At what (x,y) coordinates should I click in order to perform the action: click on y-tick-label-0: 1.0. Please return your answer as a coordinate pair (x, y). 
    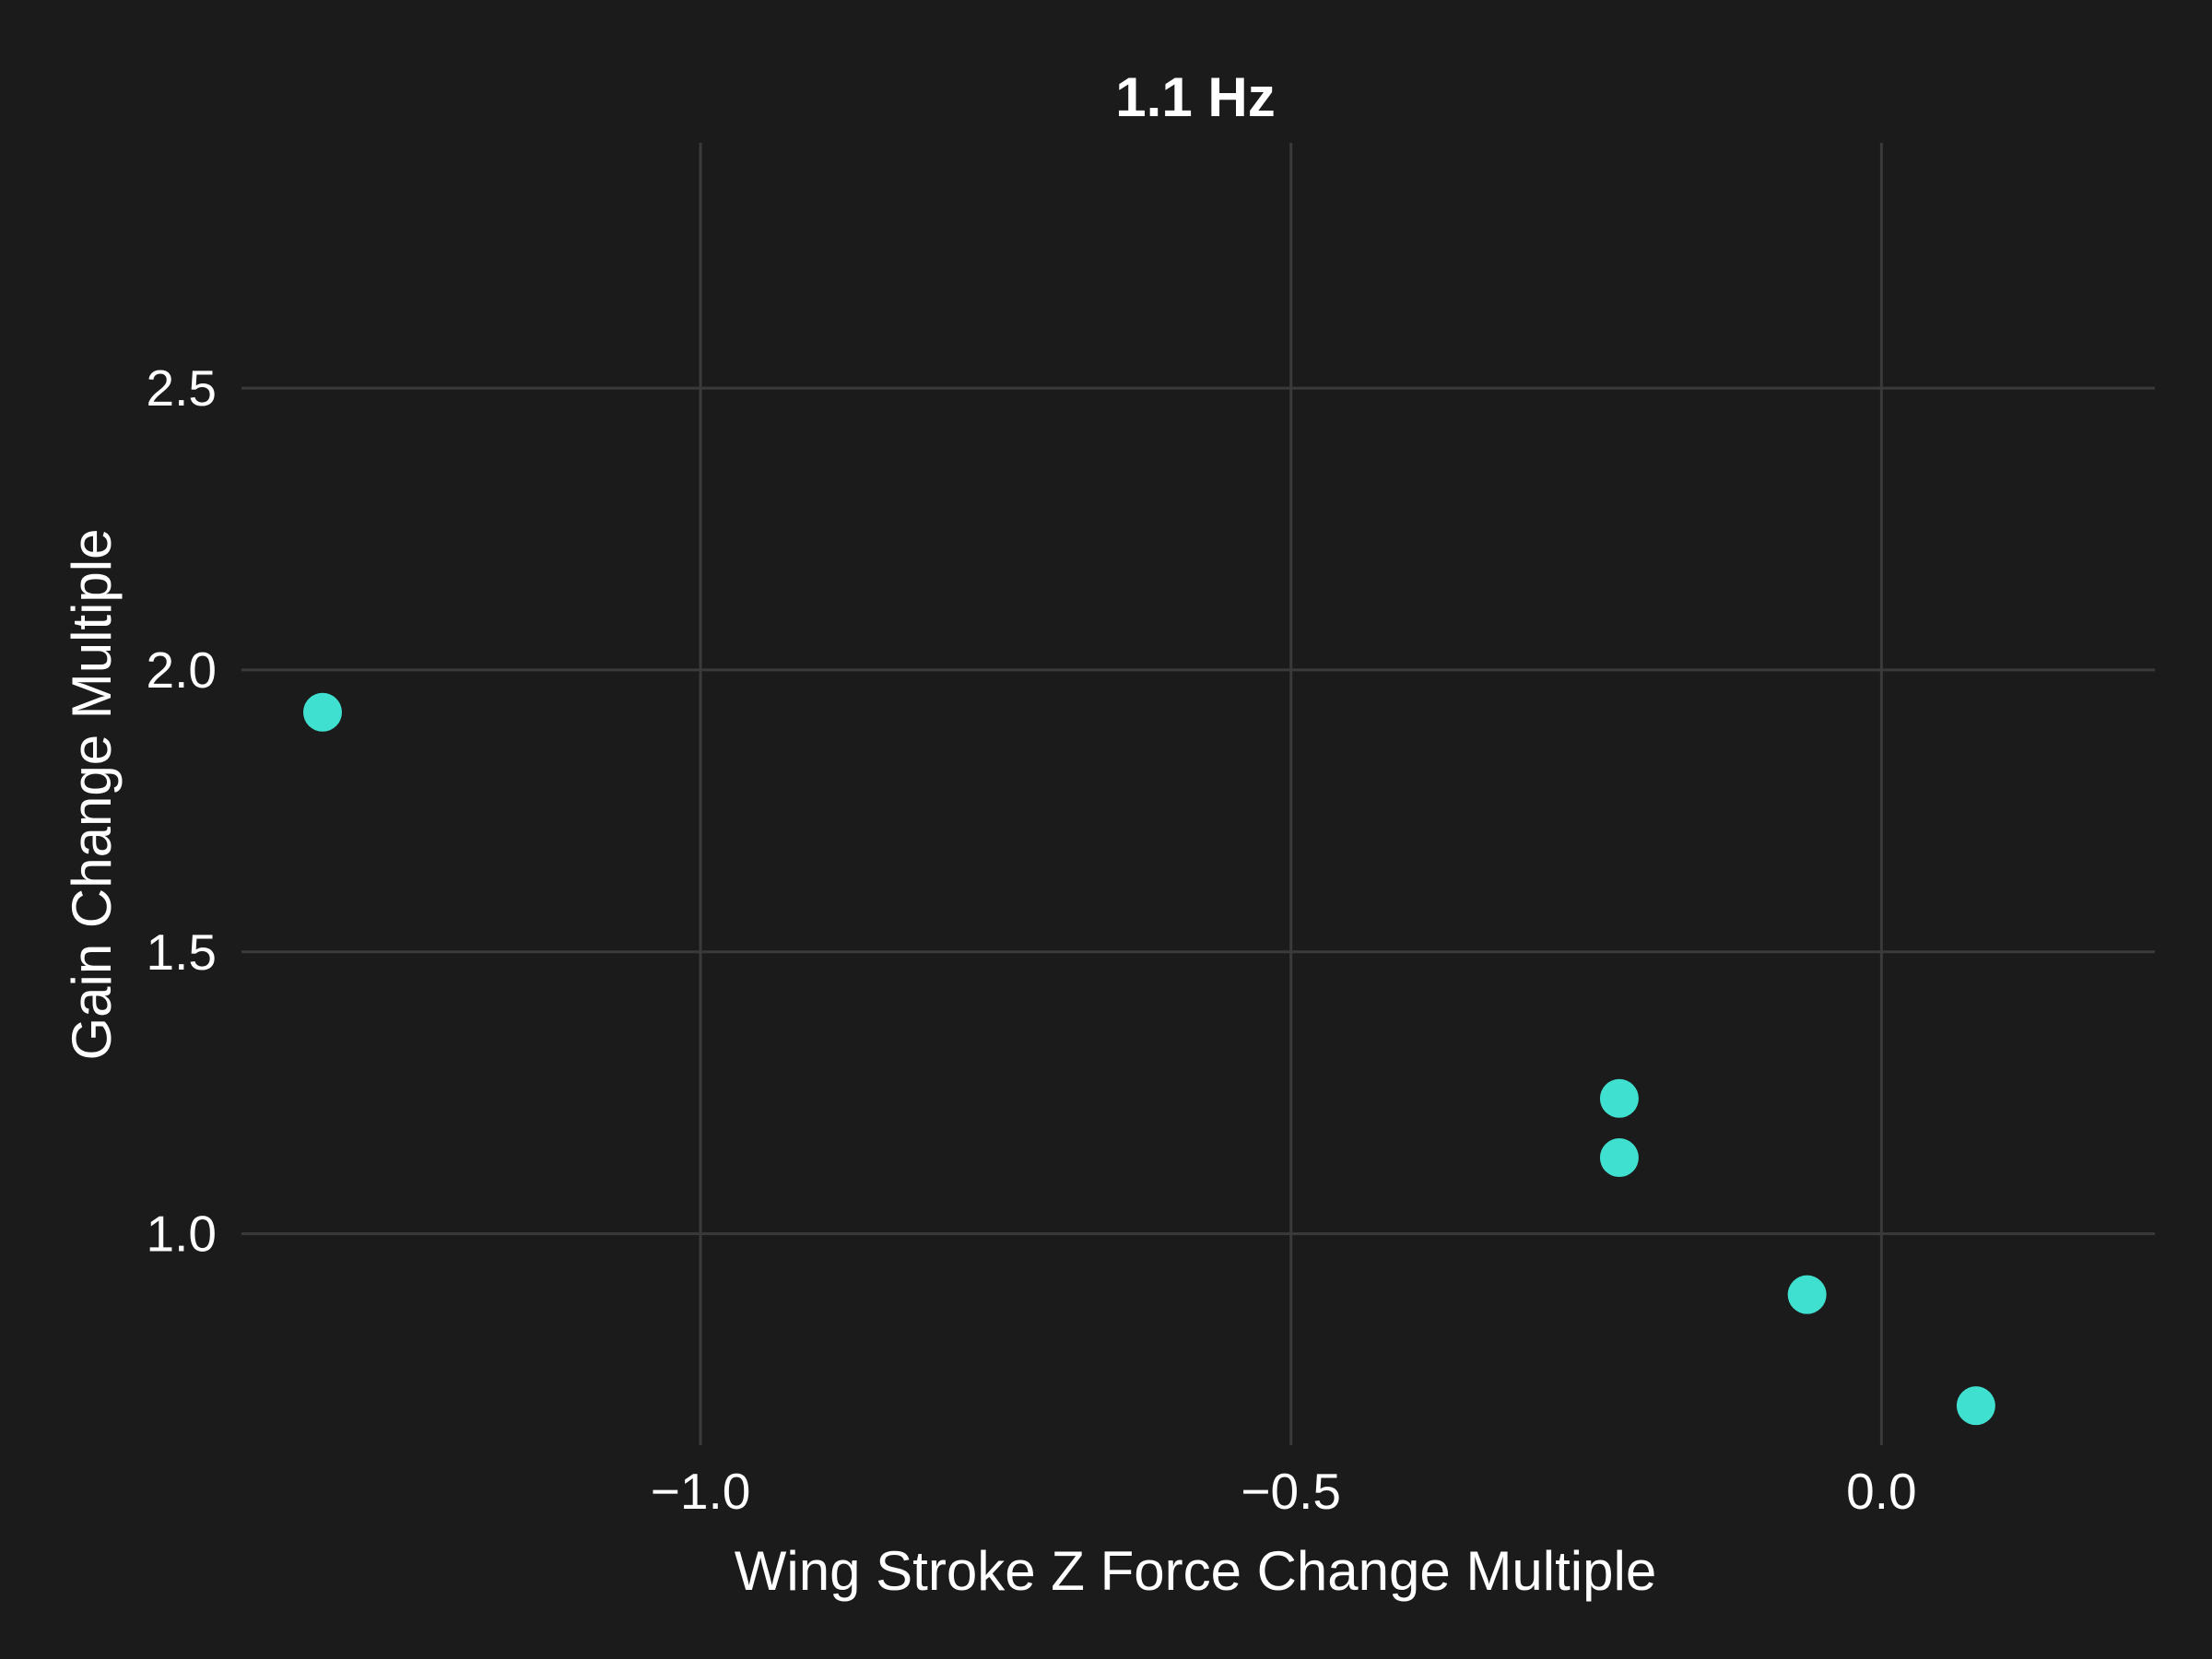
    Looking at the image, I should click on (182, 1234).